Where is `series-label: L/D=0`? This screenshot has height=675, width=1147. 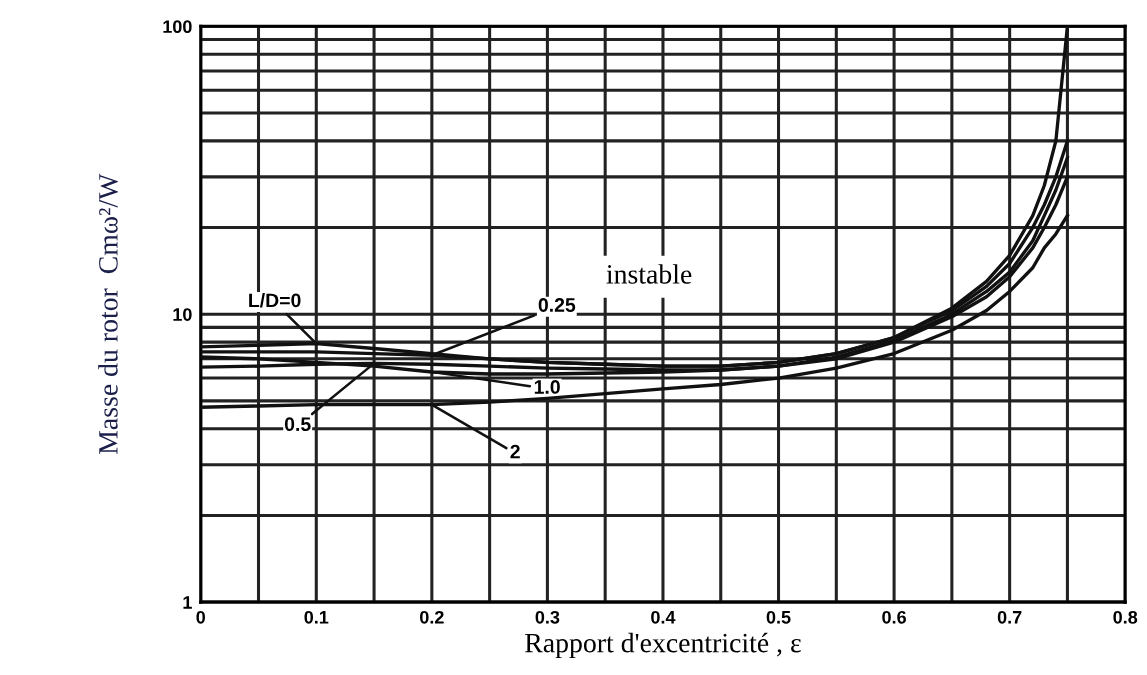
series-label: L/D=0 is located at coordinates (275, 300).